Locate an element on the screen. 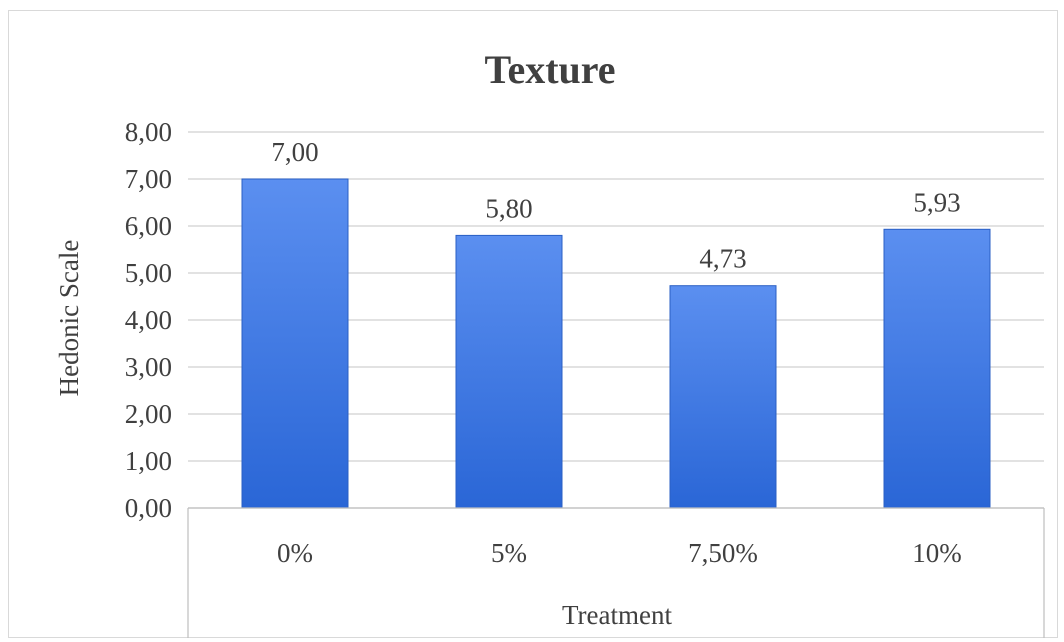 The image size is (1064, 642). y-tick-label: 8,00 is located at coordinates (148, 132).